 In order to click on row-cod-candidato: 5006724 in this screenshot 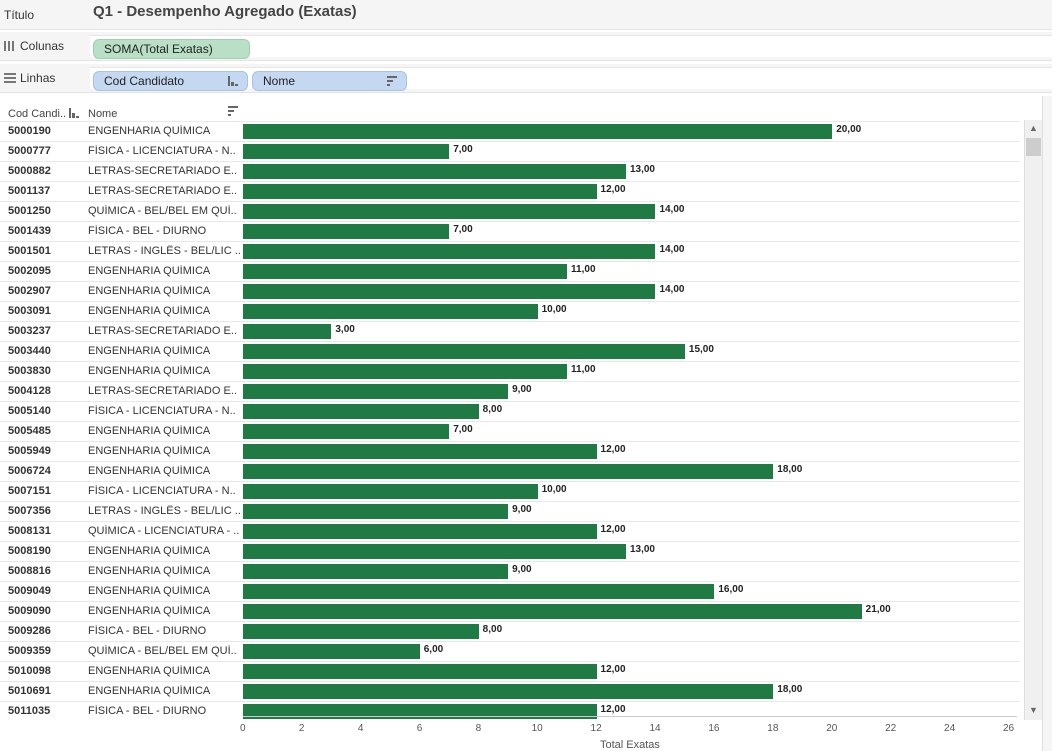, I will do `click(29, 471)`.